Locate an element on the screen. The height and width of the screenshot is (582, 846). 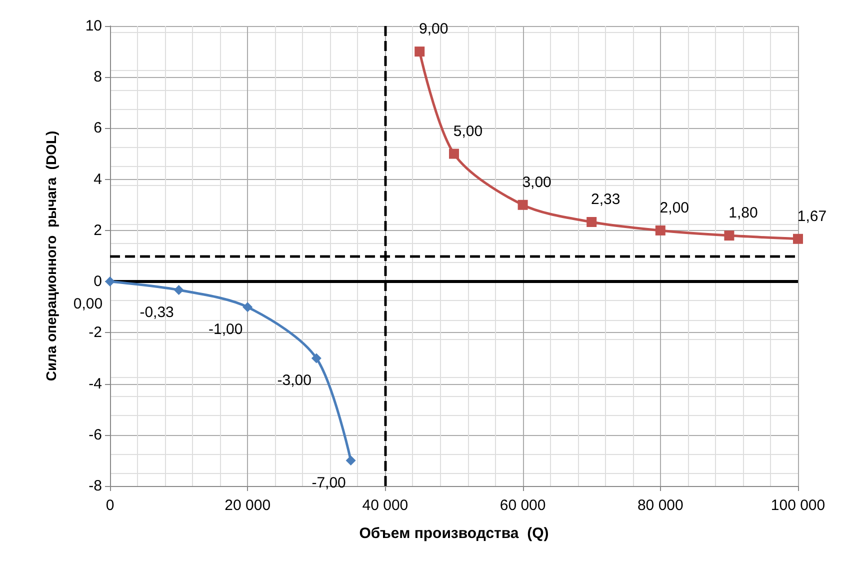
x-tick-label: 40 000 is located at coordinates (385, 505).